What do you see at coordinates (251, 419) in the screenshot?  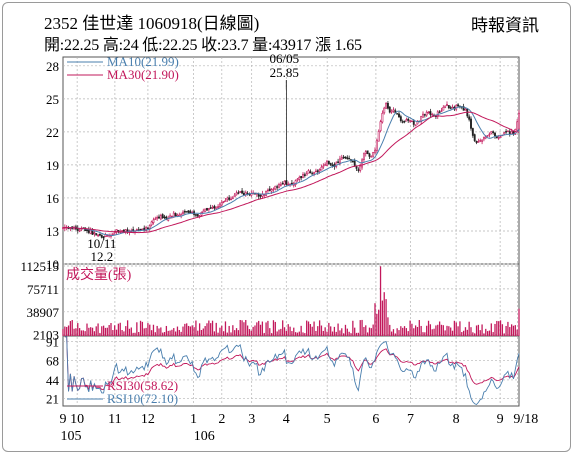 I see `x-tick-label: 3` at bounding box center [251, 419].